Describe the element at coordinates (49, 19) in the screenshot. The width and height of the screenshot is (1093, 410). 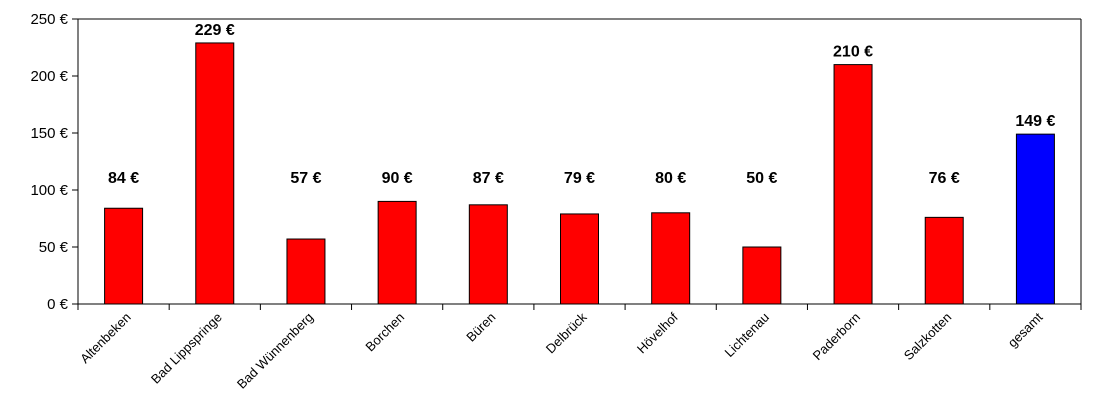
I see `y-tick-label: 250 €` at that location.